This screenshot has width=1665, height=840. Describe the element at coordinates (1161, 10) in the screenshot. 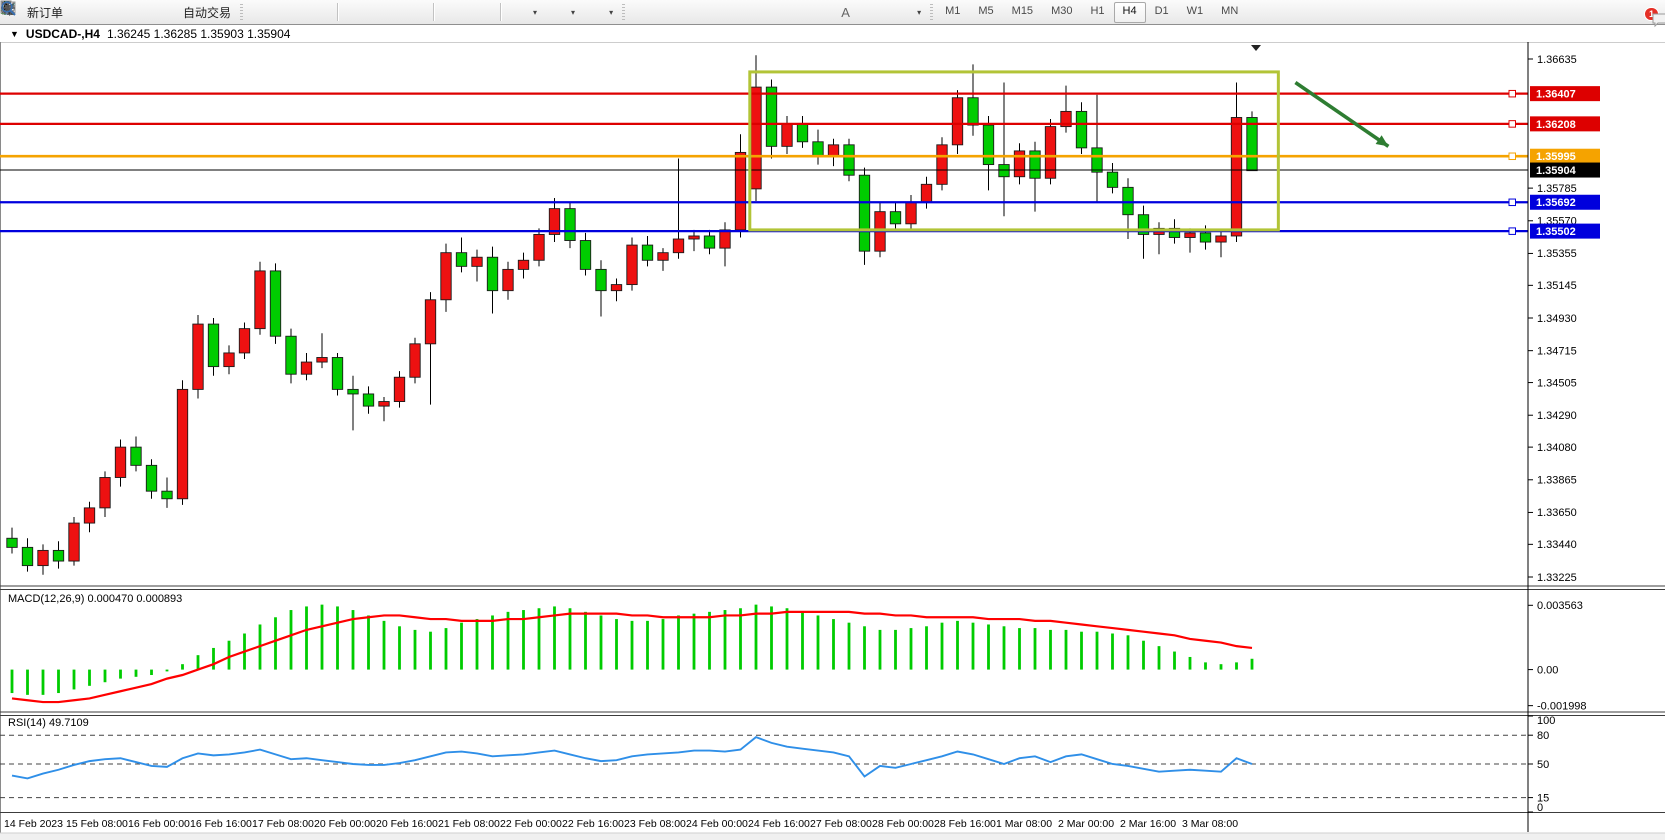

I see `tab-d1: D1` at that location.